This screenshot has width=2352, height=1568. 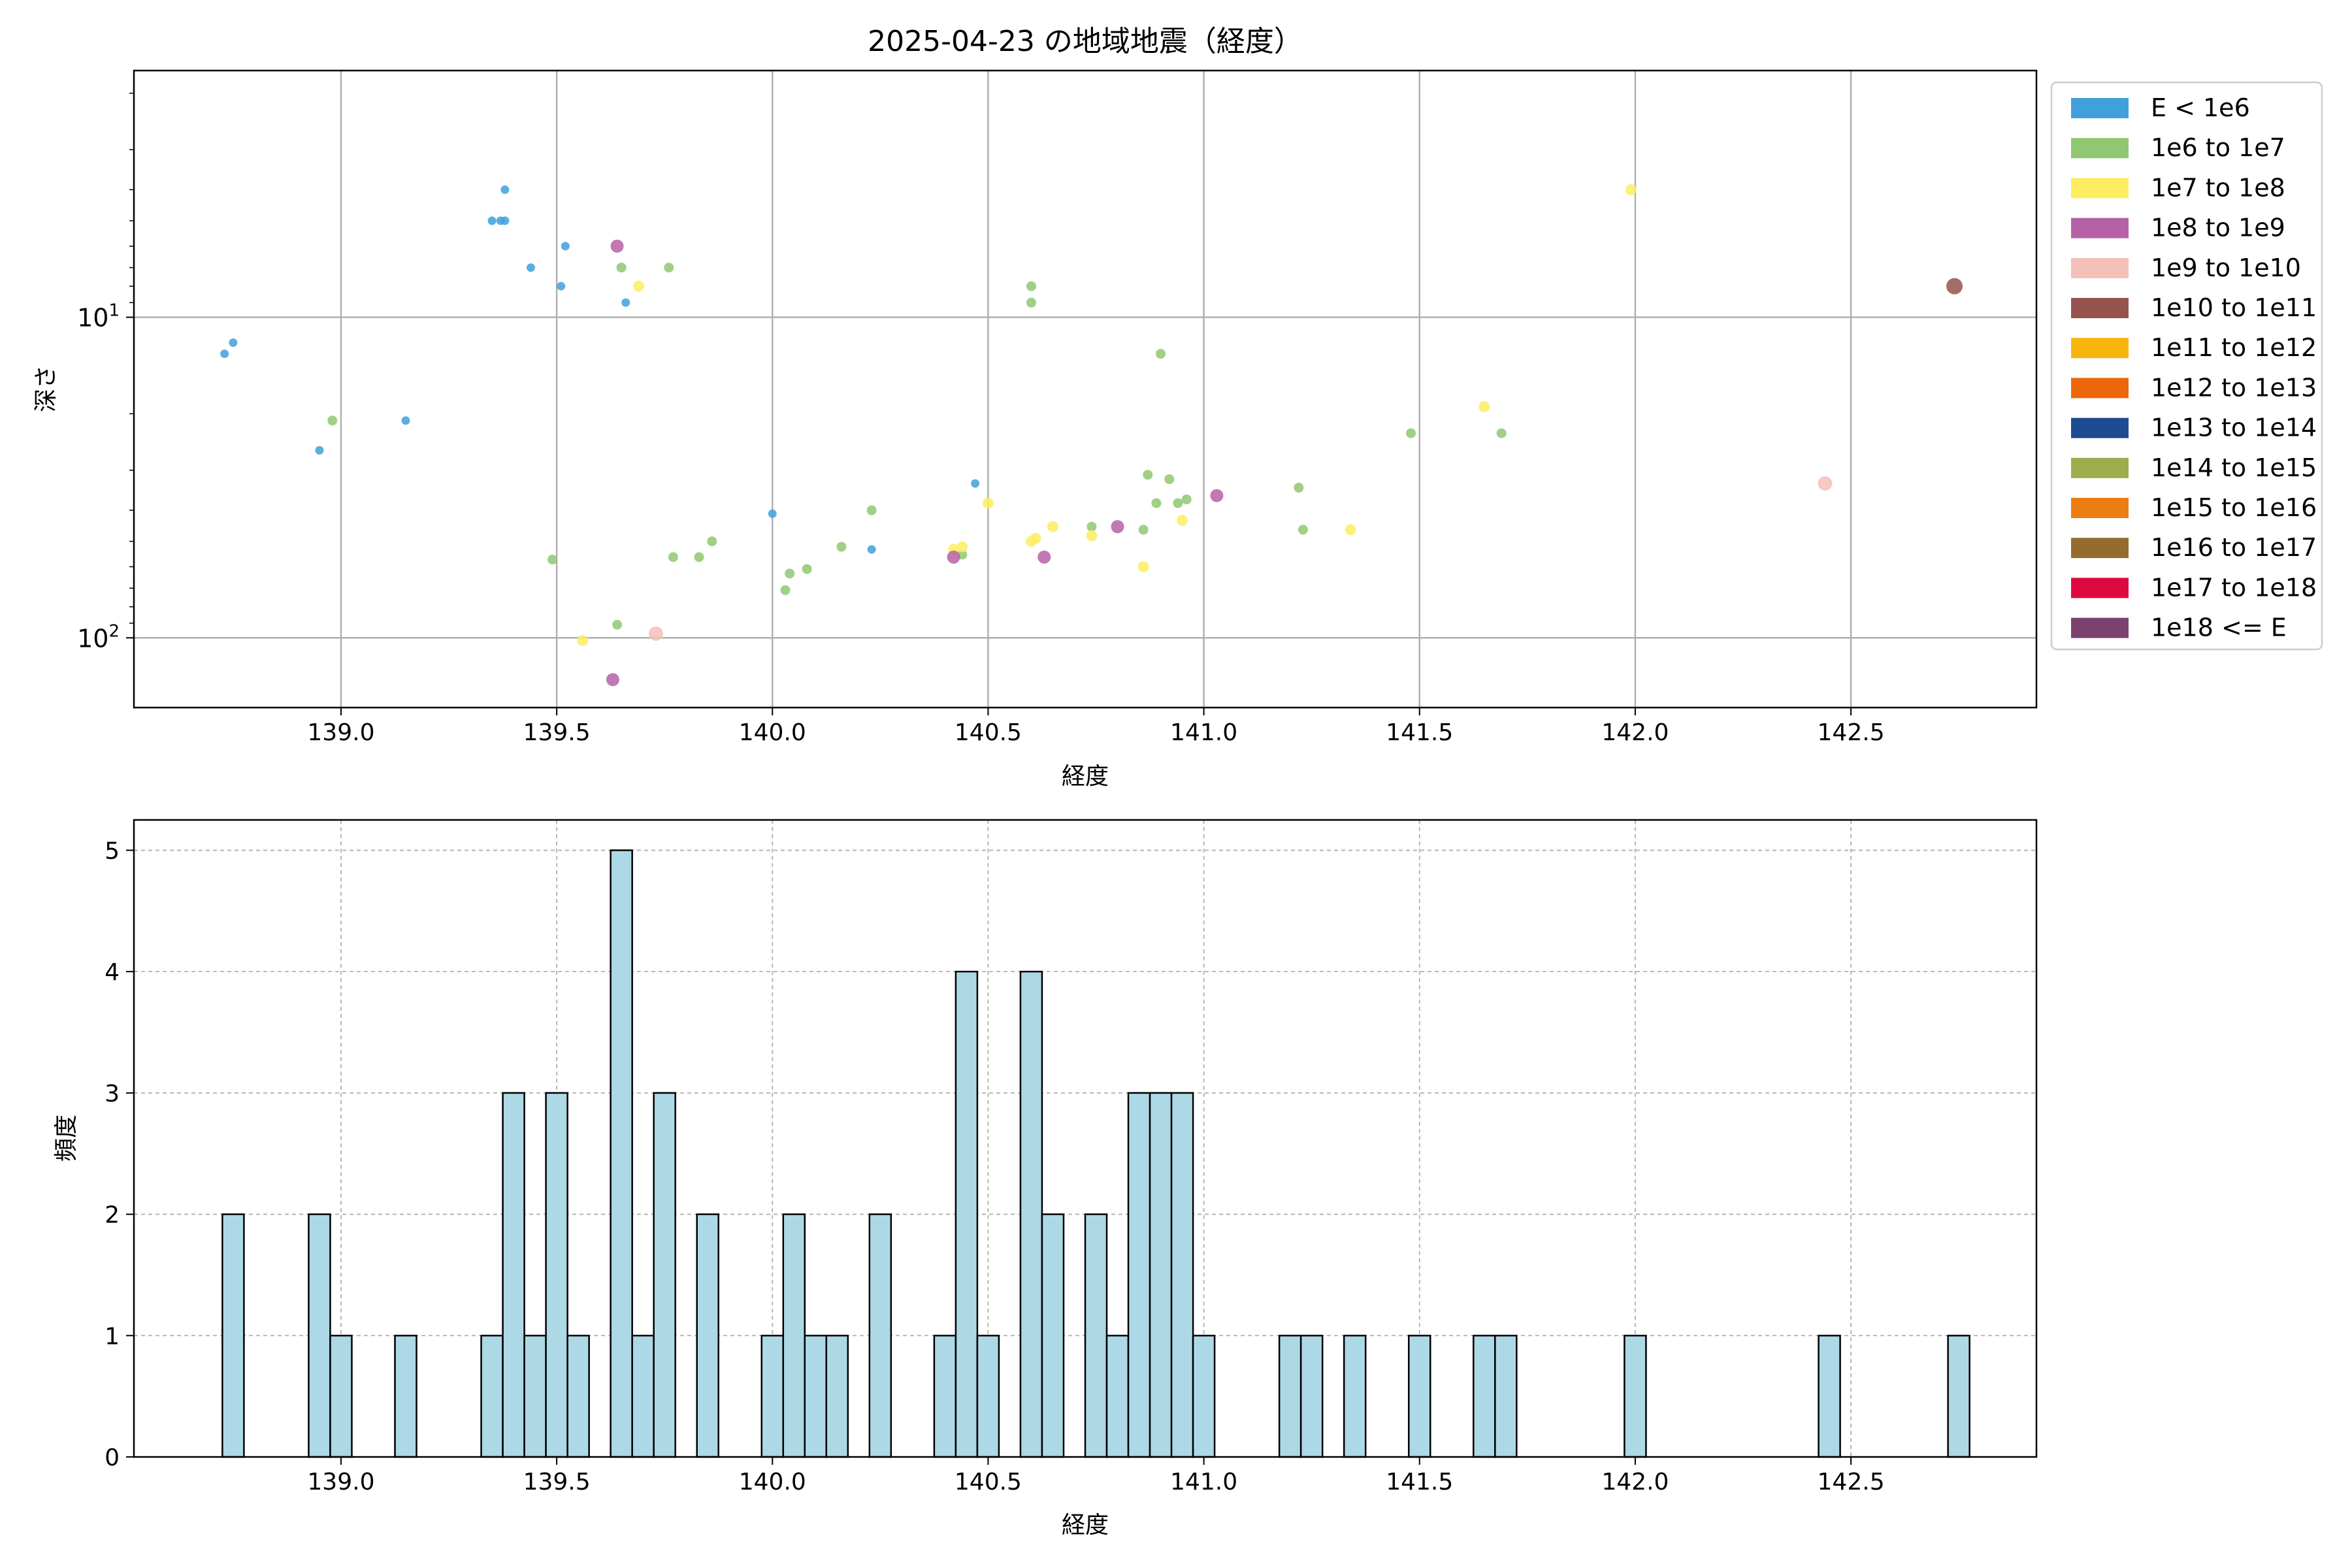 What do you see at coordinates (114, 311) in the screenshot?
I see `scatter-y-tick-exponent: 1` at bounding box center [114, 311].